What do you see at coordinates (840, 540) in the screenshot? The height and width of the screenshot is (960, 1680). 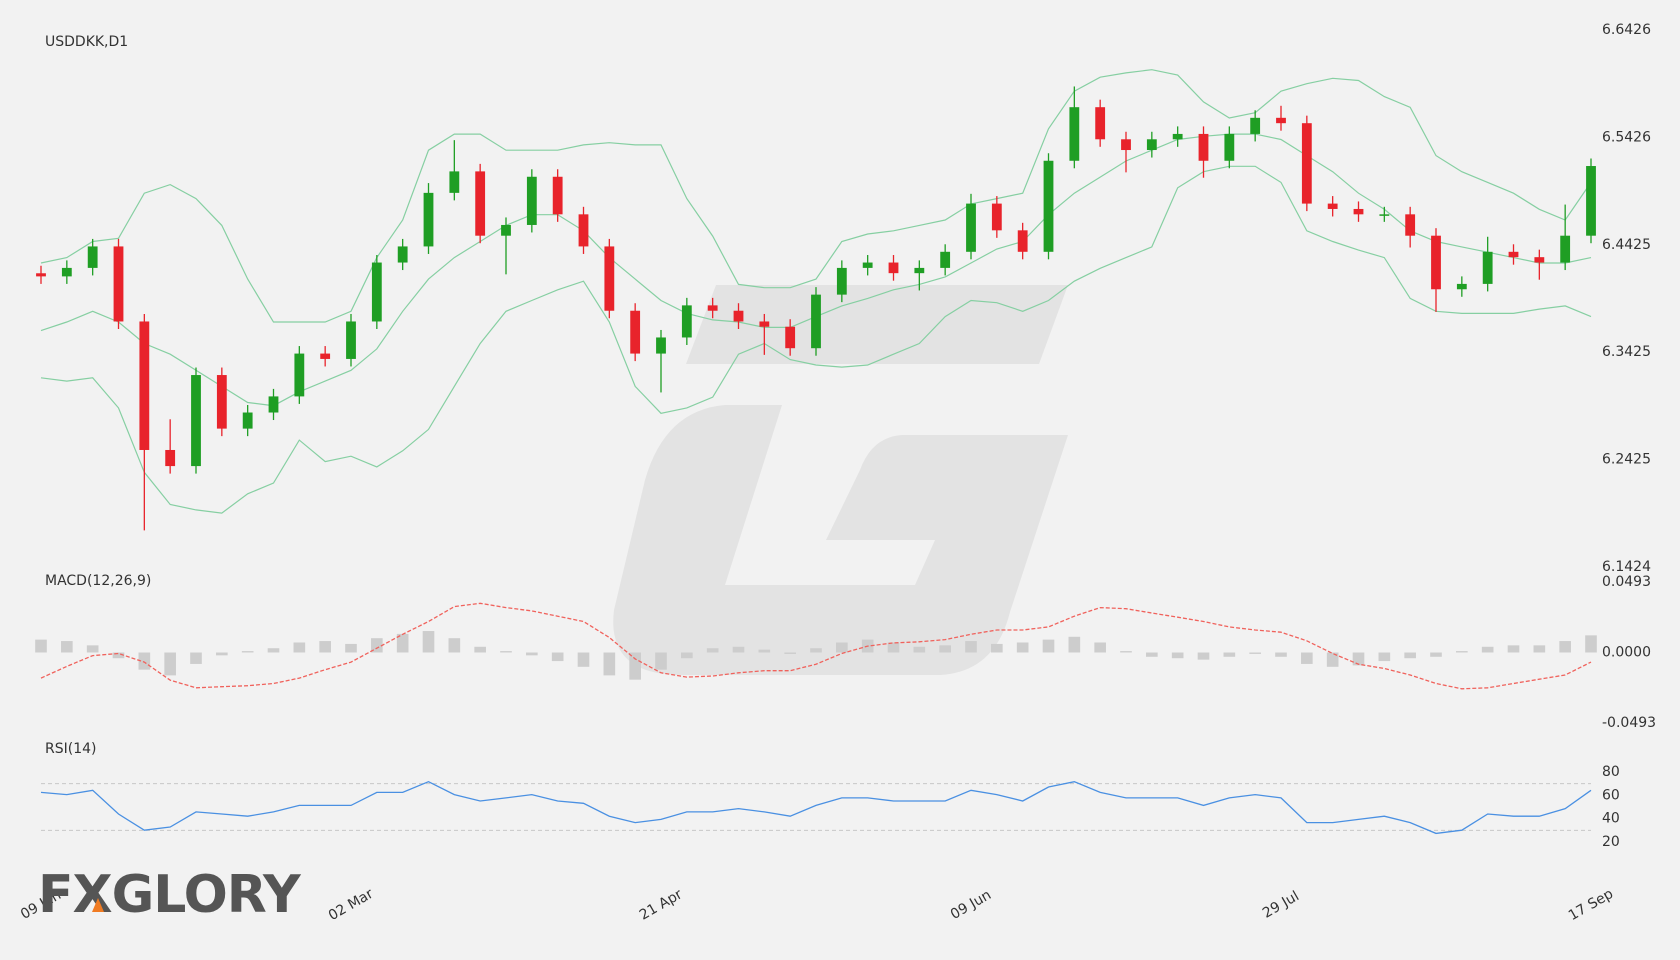 I see `watermark-g` at bounding box center [840, 540].